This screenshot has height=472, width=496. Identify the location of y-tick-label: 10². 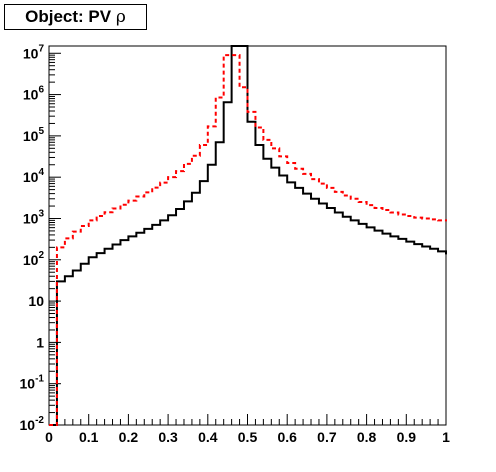
(34, 259).